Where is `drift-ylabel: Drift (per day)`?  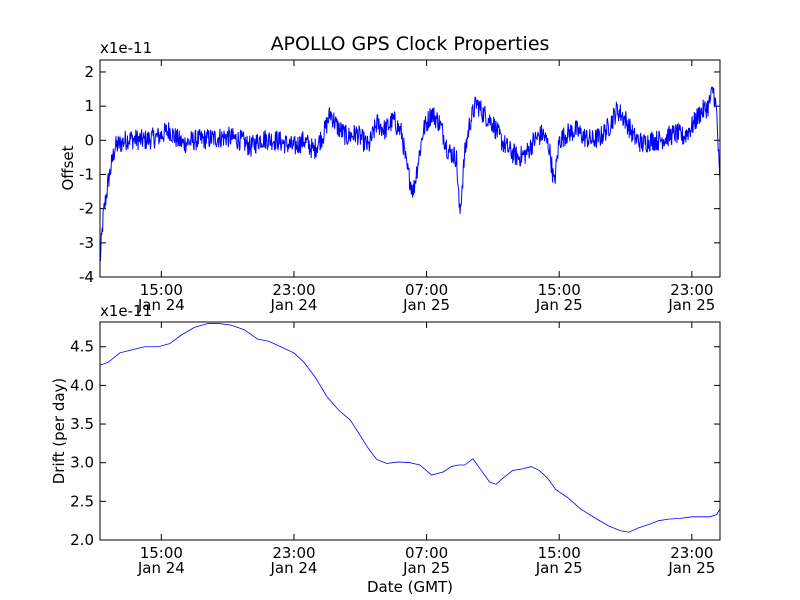 drift-ylabel: Drift (per day) is located at coordinates (59, 431).